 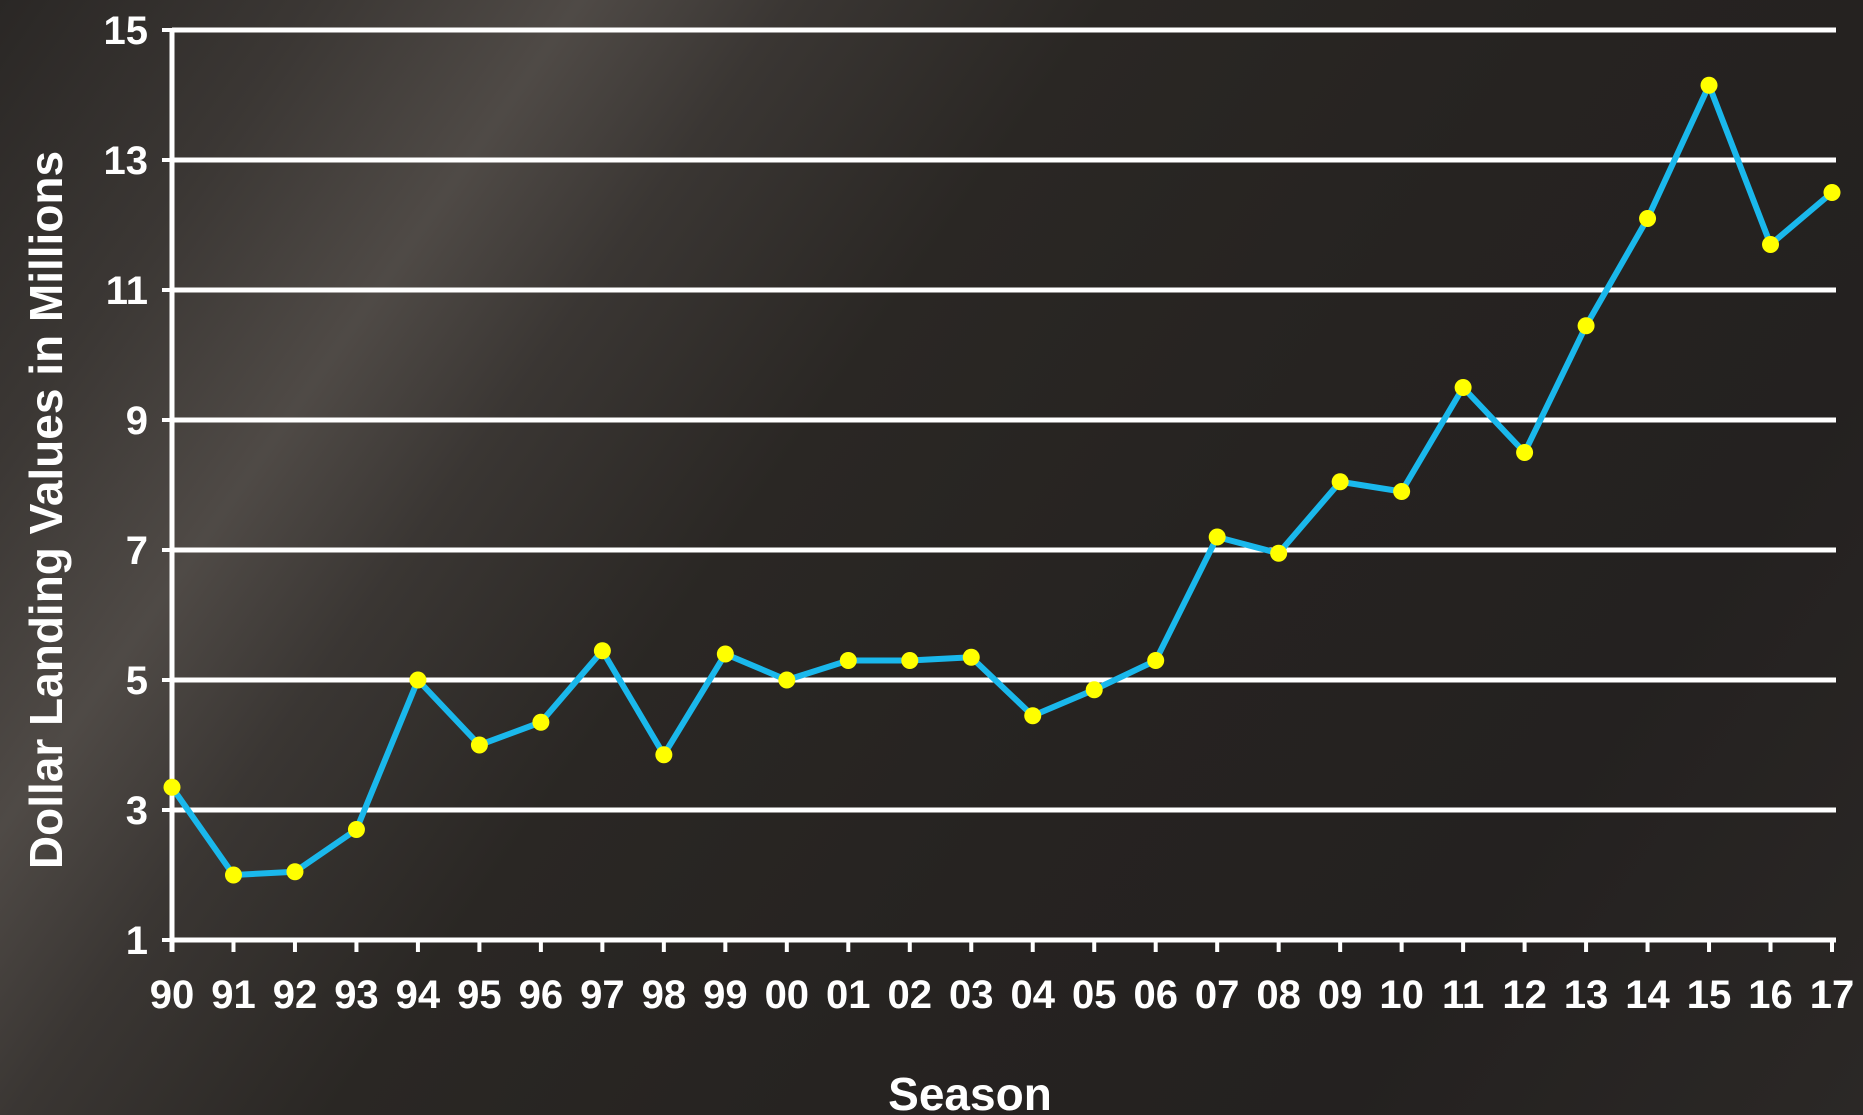 What do you see at coordinates (295, 995) in the screenshot?
I see `x-tick-label: 92` at bounding box center [295, 995].